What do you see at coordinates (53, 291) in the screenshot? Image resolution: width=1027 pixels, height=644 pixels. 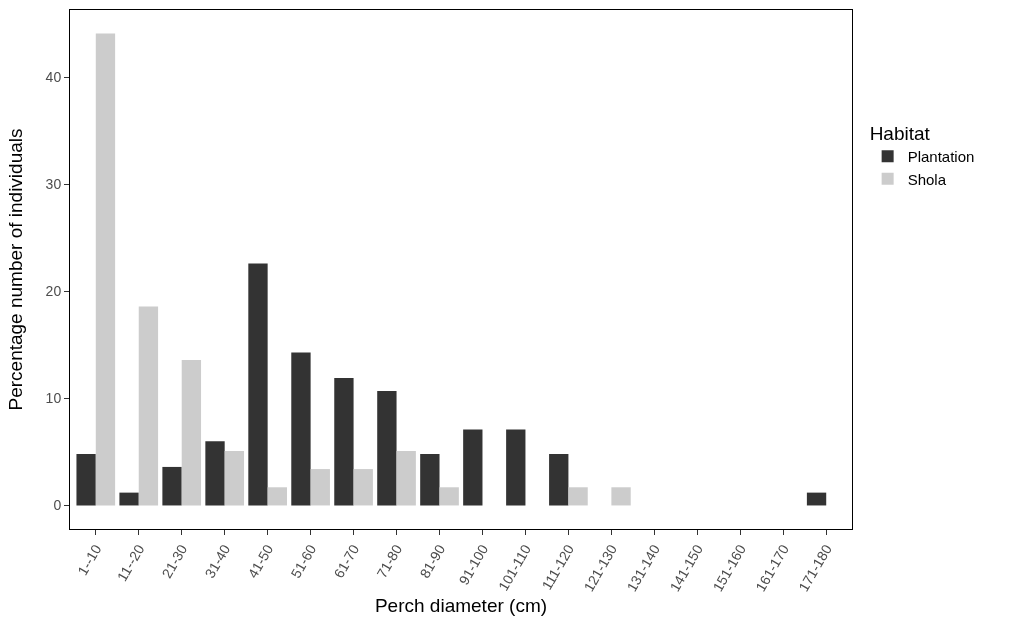 I see `y-tick-label: 20` at bounding box center [53, 291].